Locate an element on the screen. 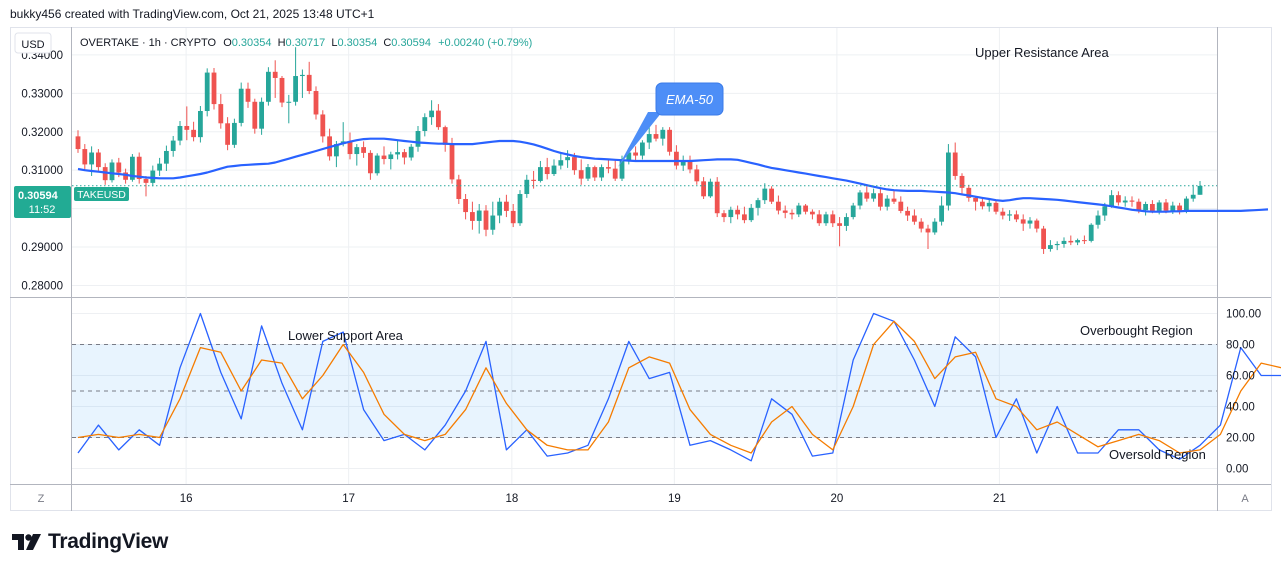  oscillator-tick-label: 0.00 is located at coordinates (1237, 470).